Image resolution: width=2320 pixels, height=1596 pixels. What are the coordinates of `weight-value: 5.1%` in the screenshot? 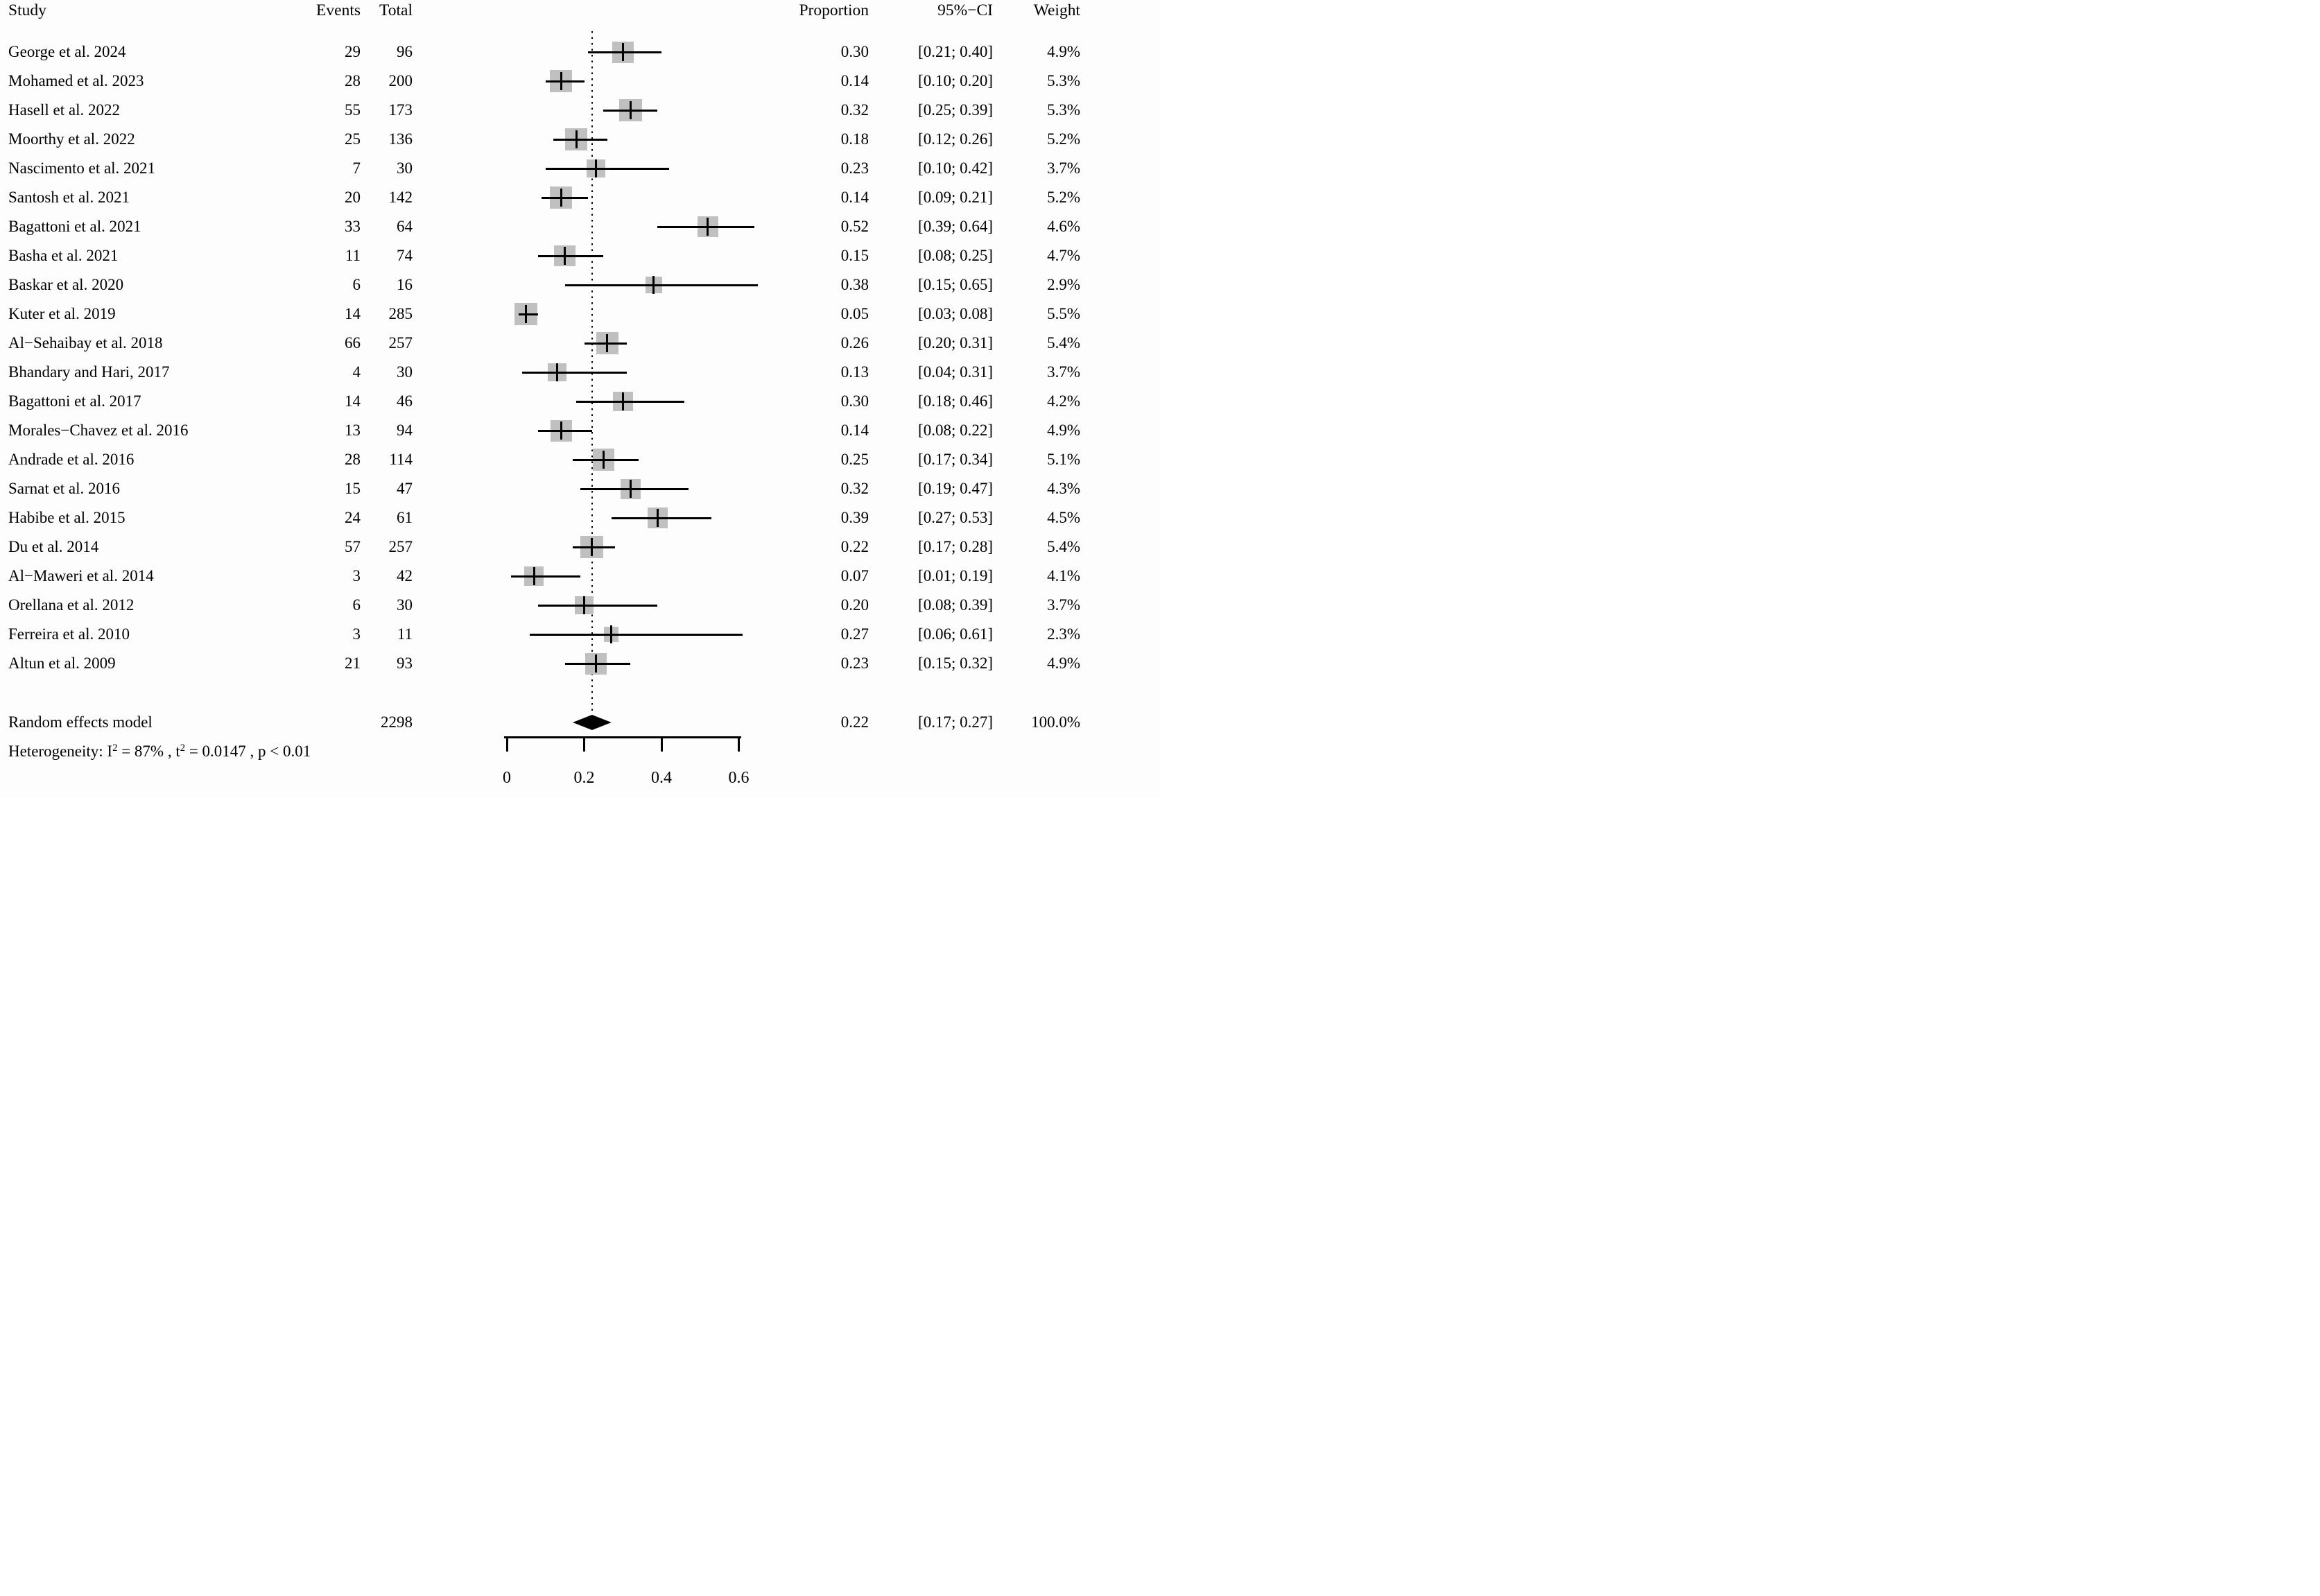 It's located at (1063, 460).